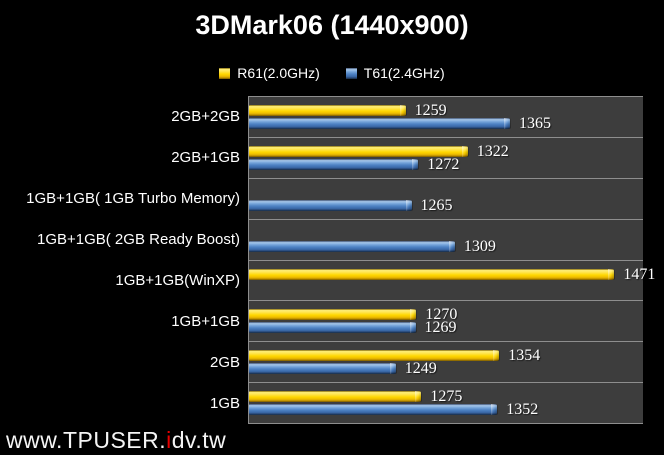  I want to click on watermark: www.TPUSER.idv.tw, so click(116, 440).